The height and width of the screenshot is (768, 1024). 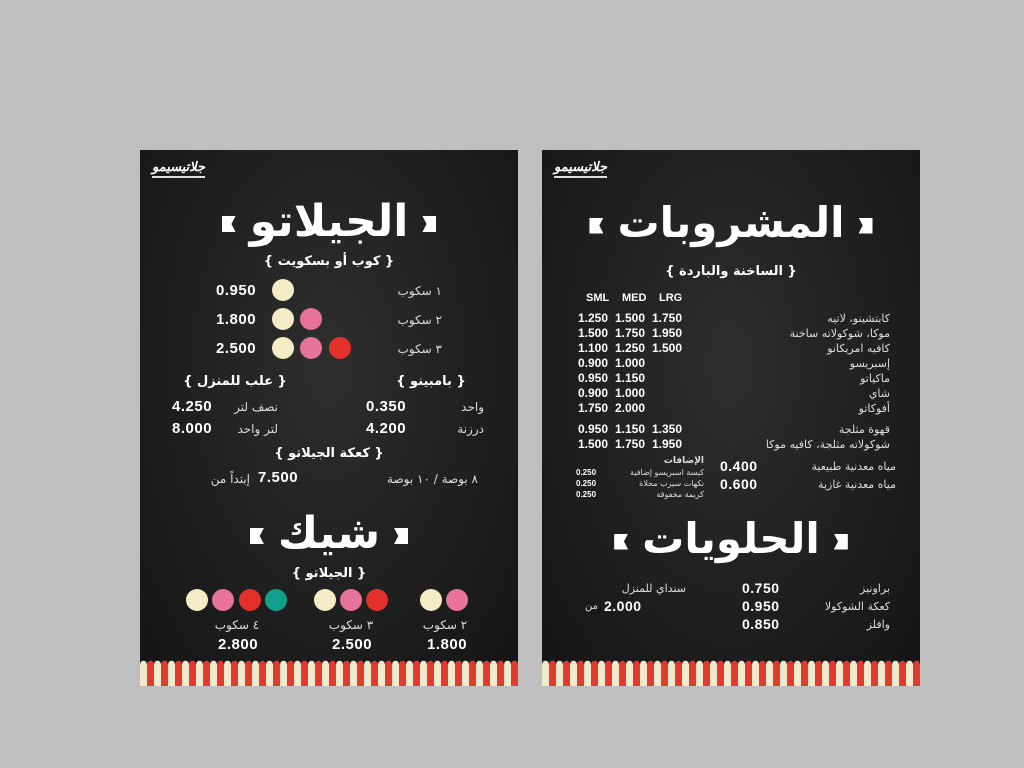 What do you see at coordinates (671, 483) in the screenshot?
I see `extra-name-2: نكهات سيرب محلاة` at bounding box center [671, 483].